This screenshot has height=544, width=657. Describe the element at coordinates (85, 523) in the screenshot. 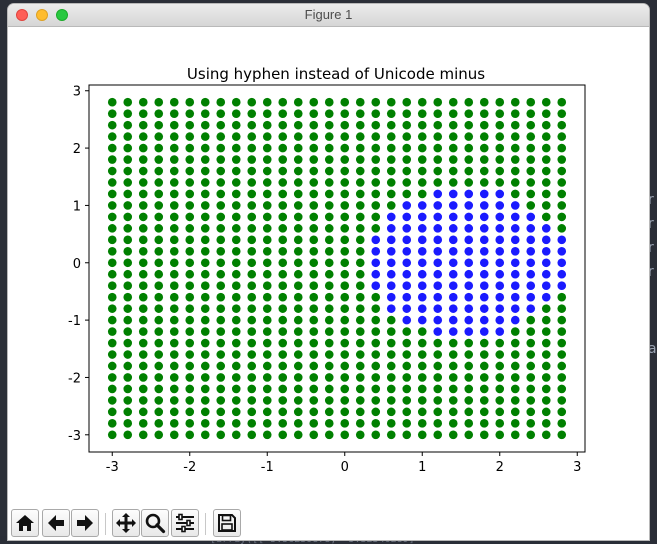

I see `forward-button` at that location.